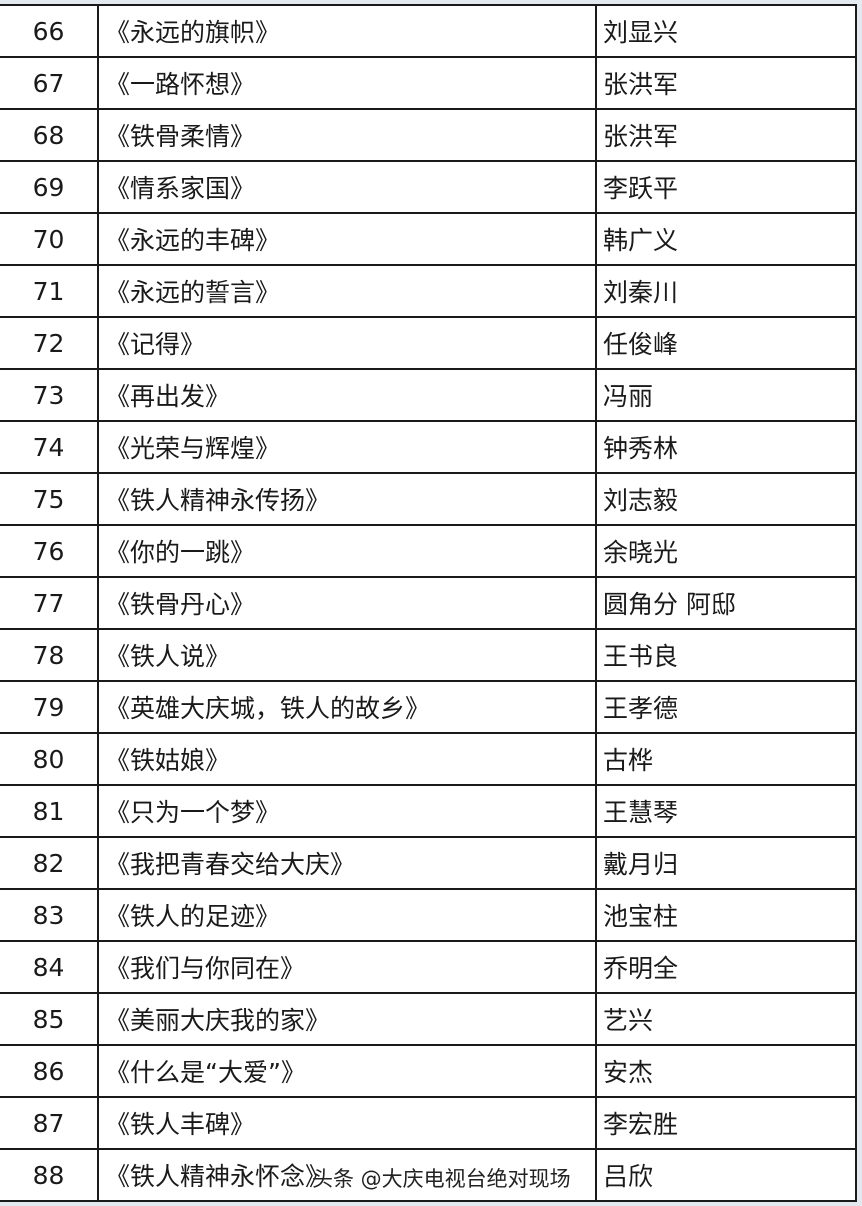 The height and width of the screenshot is (1206, 862). I want to click on author-name: 戴月归, so click(726, 863).